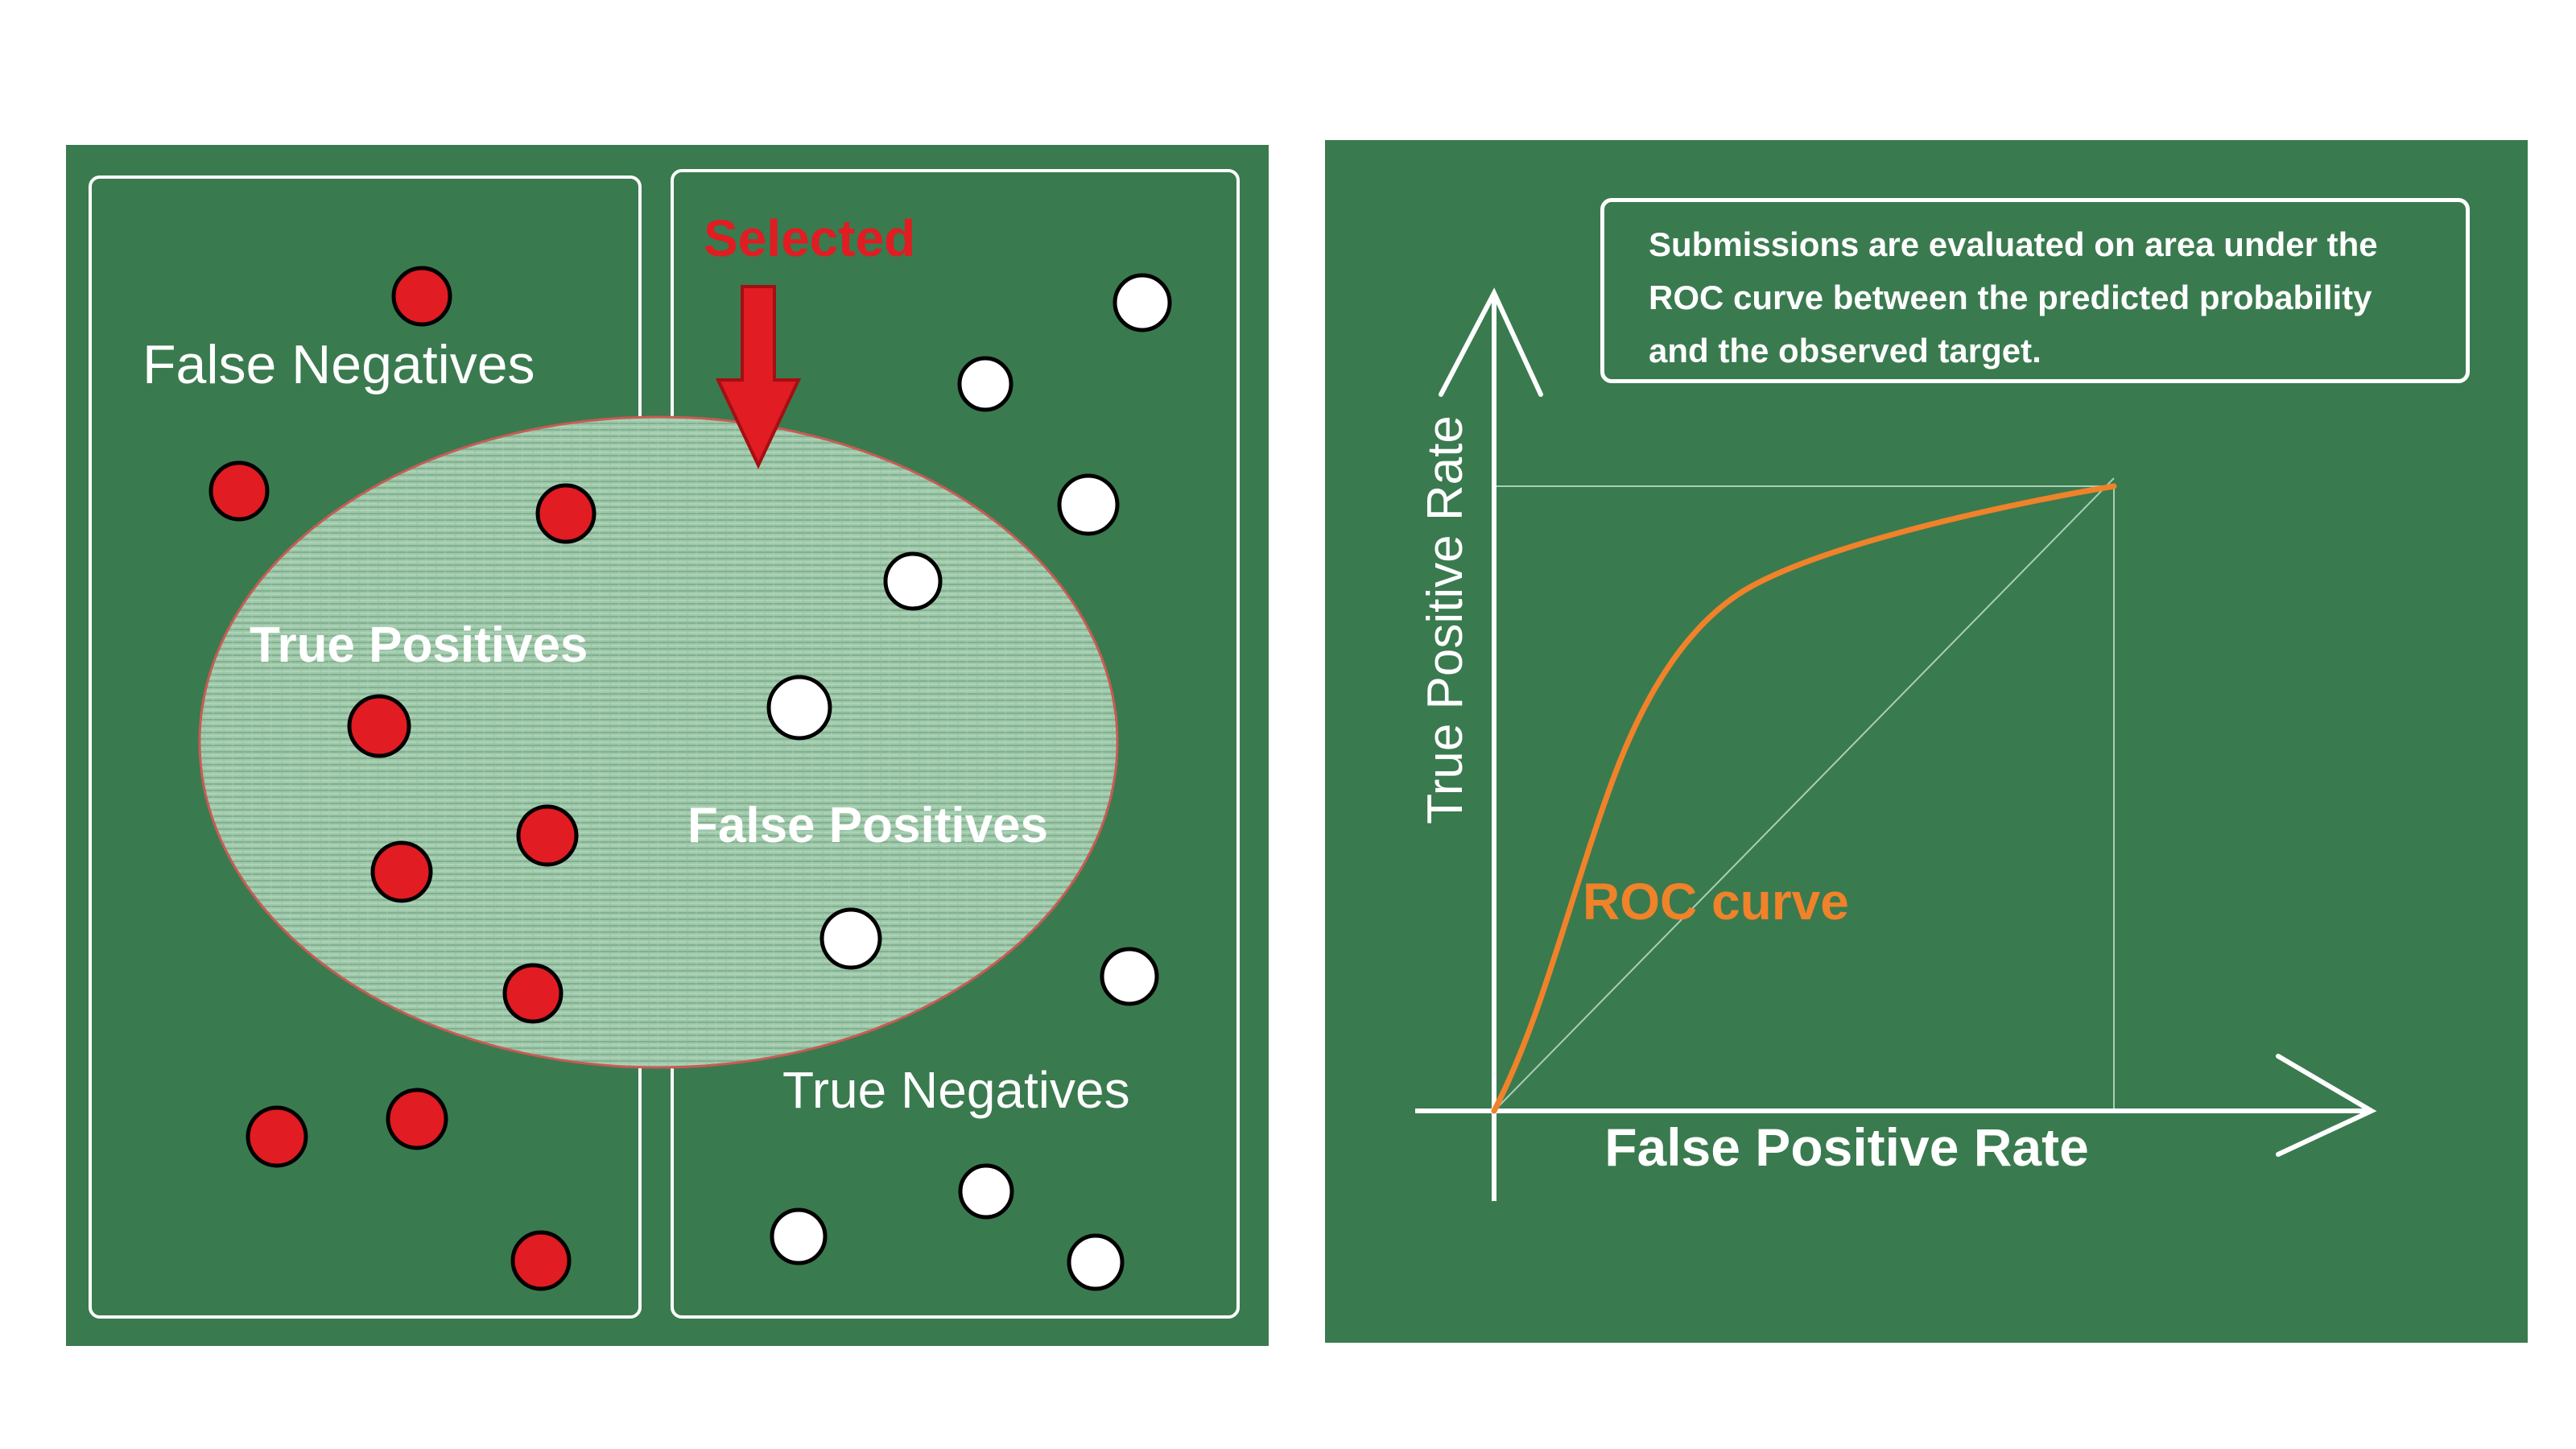  I want to click on false-negatives-label: False Negatives, so click(338, 364).